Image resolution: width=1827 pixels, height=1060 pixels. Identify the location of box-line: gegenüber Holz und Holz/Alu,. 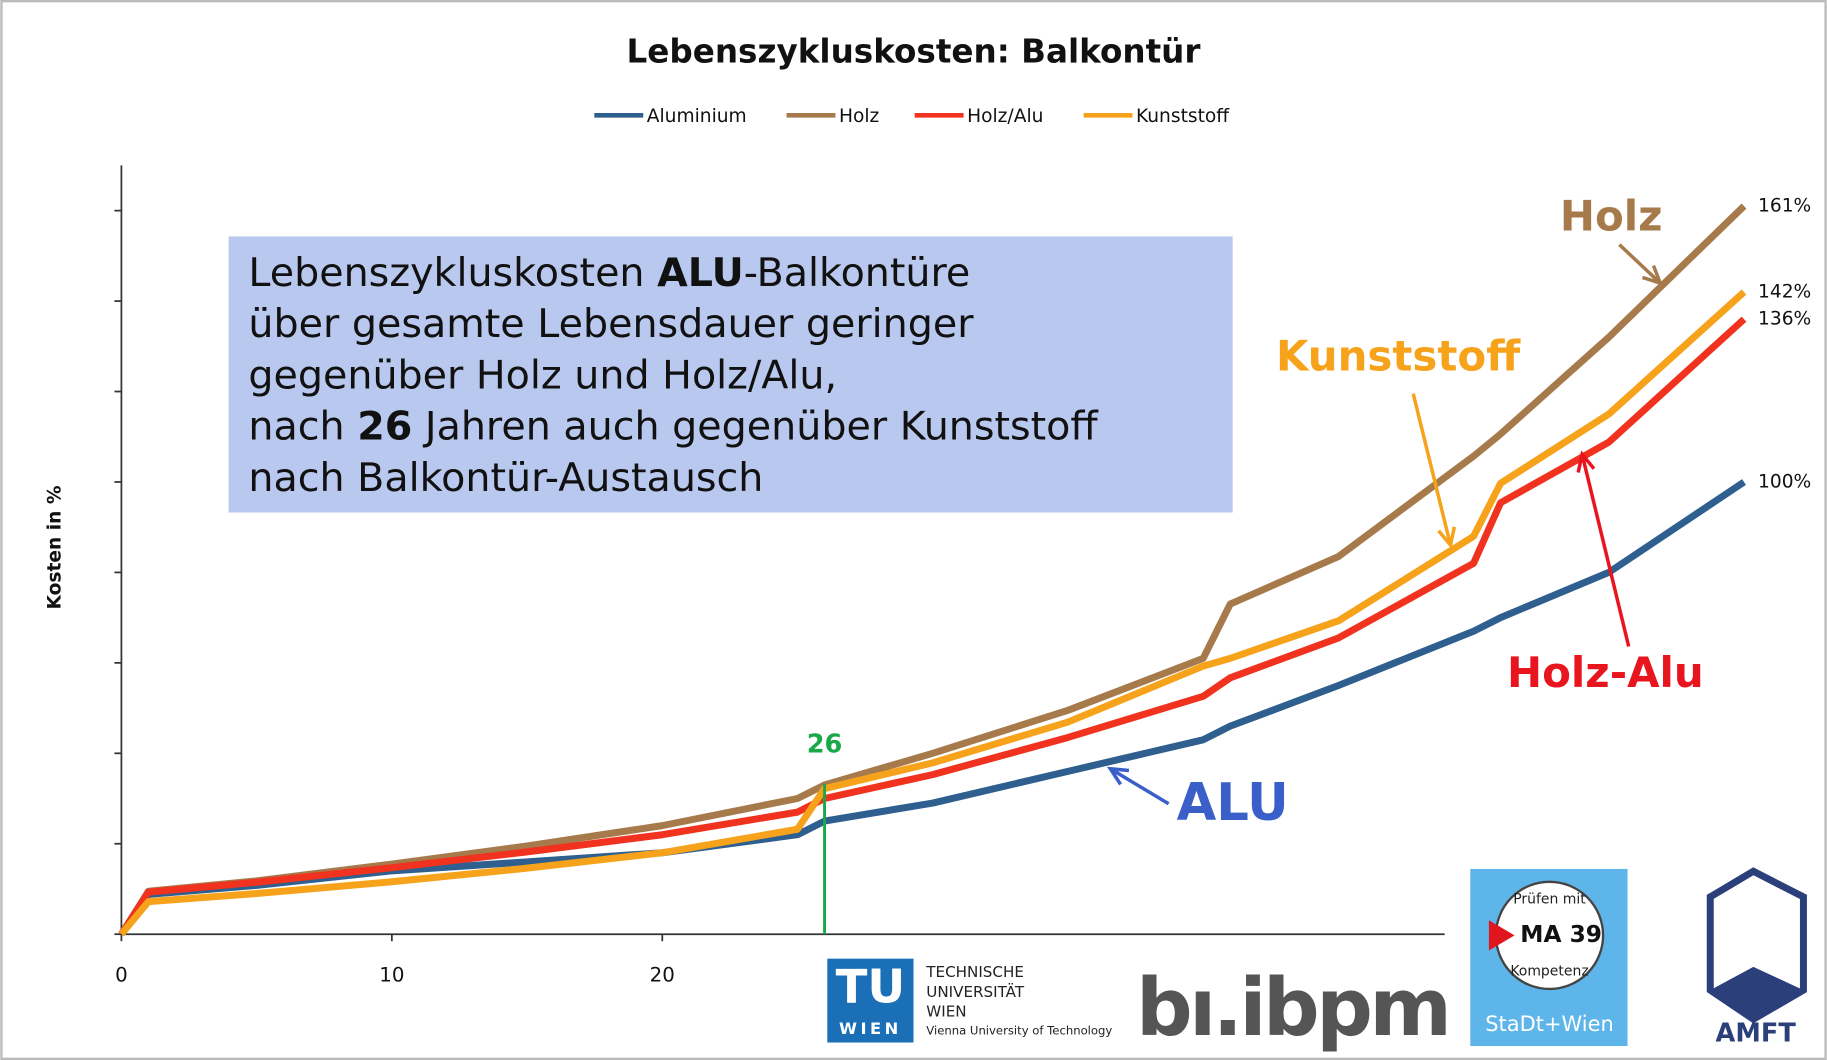
(542, 375).